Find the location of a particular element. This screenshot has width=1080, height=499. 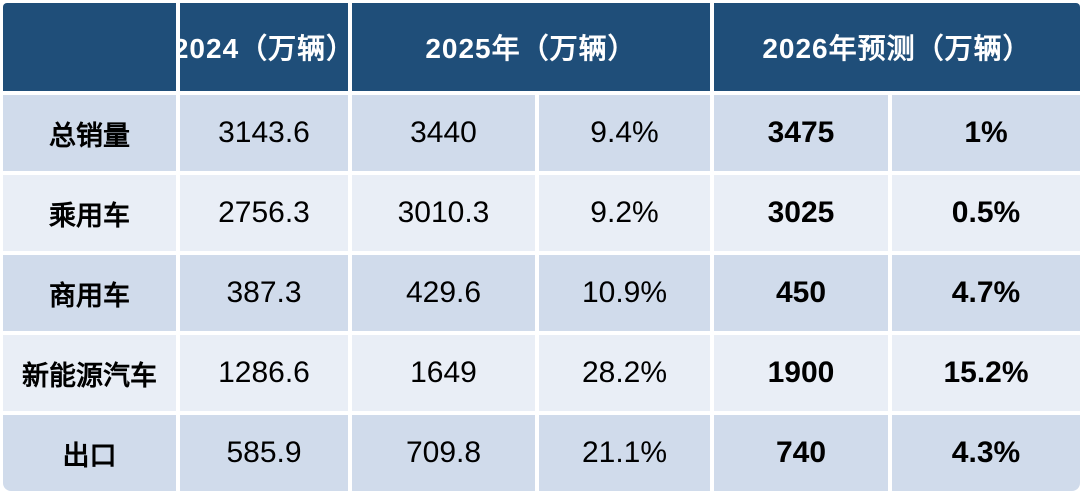

cell-exports-2026-growth: 4.3% is located at coordinates (986, 453).